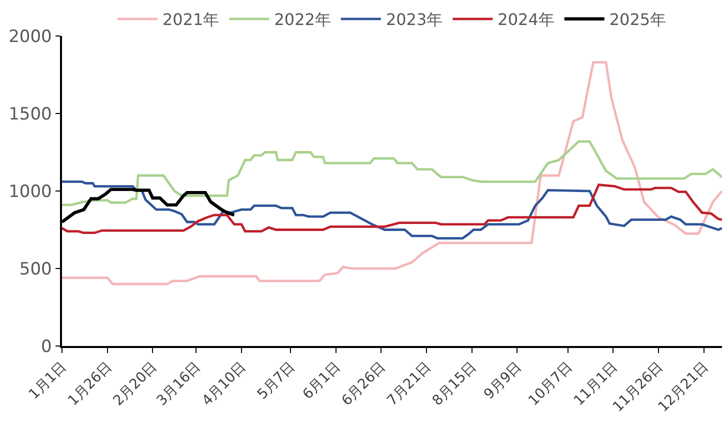 This screenshot has width=724, height=421. What do you see at coordinates (322, 381) in the screenshot?
I see `x-tick-label: 6月1日` at bounding box center [322, 381].